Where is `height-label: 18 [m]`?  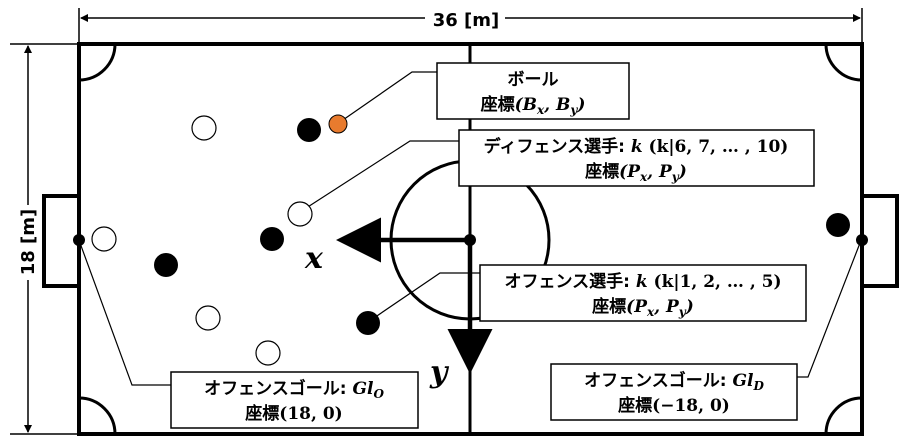
height-label: 18 [m] is located at coordinates (28, 242).